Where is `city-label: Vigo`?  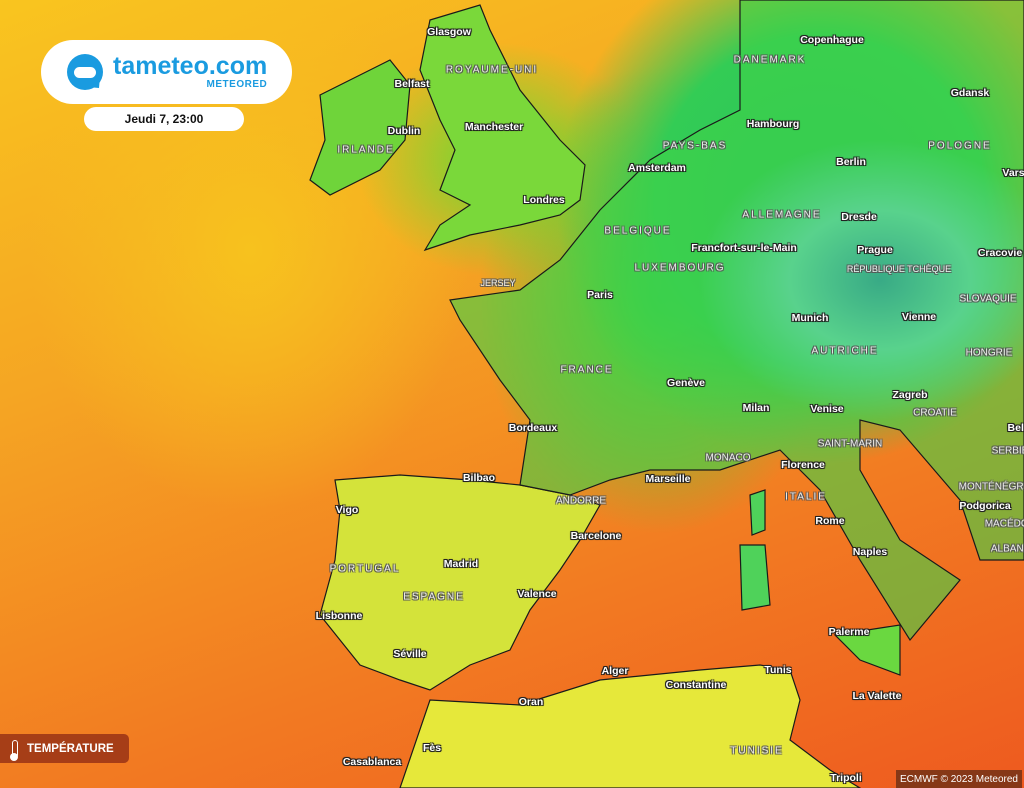 city-label: Vigo is located at coordinates (347, 510).